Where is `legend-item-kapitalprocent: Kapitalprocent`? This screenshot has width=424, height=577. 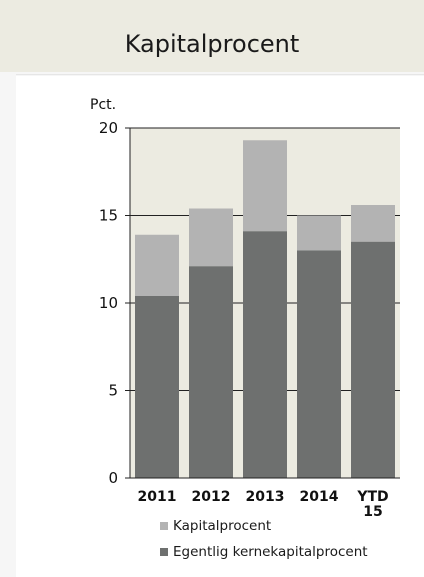 legend-item-kapitalprocent: Kapitalprocent is located at coordinates (215, 526).